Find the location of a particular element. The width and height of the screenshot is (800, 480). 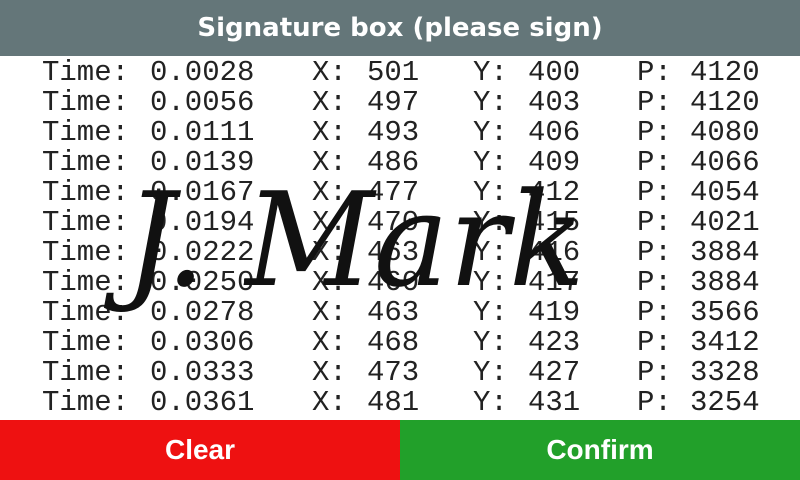

sample-row: Time: 0.0056 X: 497 Y: 403 P: 4120 is located at coordinates (400, 103).